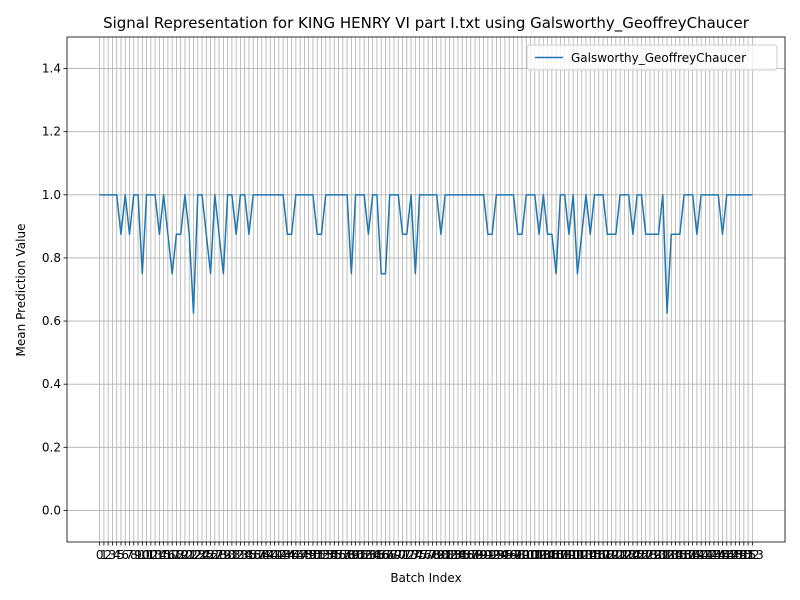 This screenshot has width=800, height=600. What do you see at coordinates (51, 69) in the screenshot?
I see `y-tick-label: 1.4` at bounding box center [51, 69].